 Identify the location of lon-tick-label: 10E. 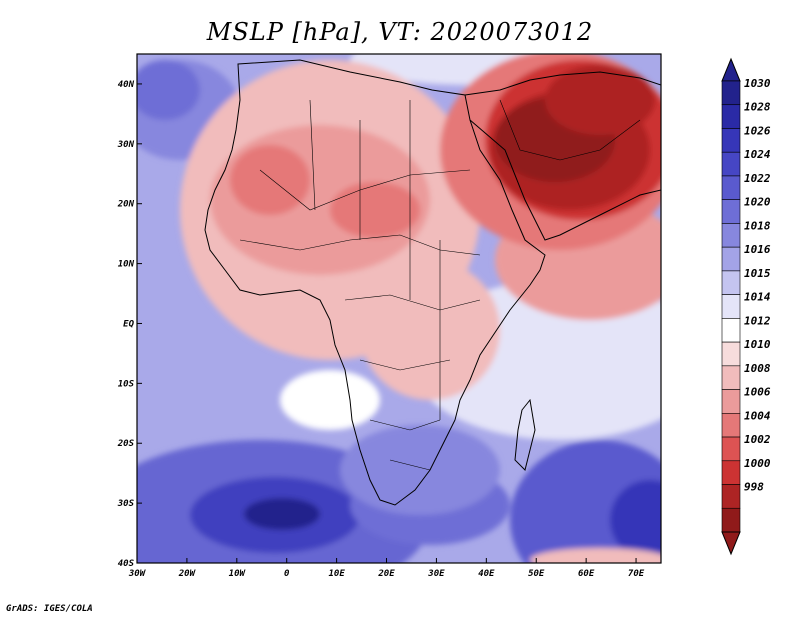
(336, 574).